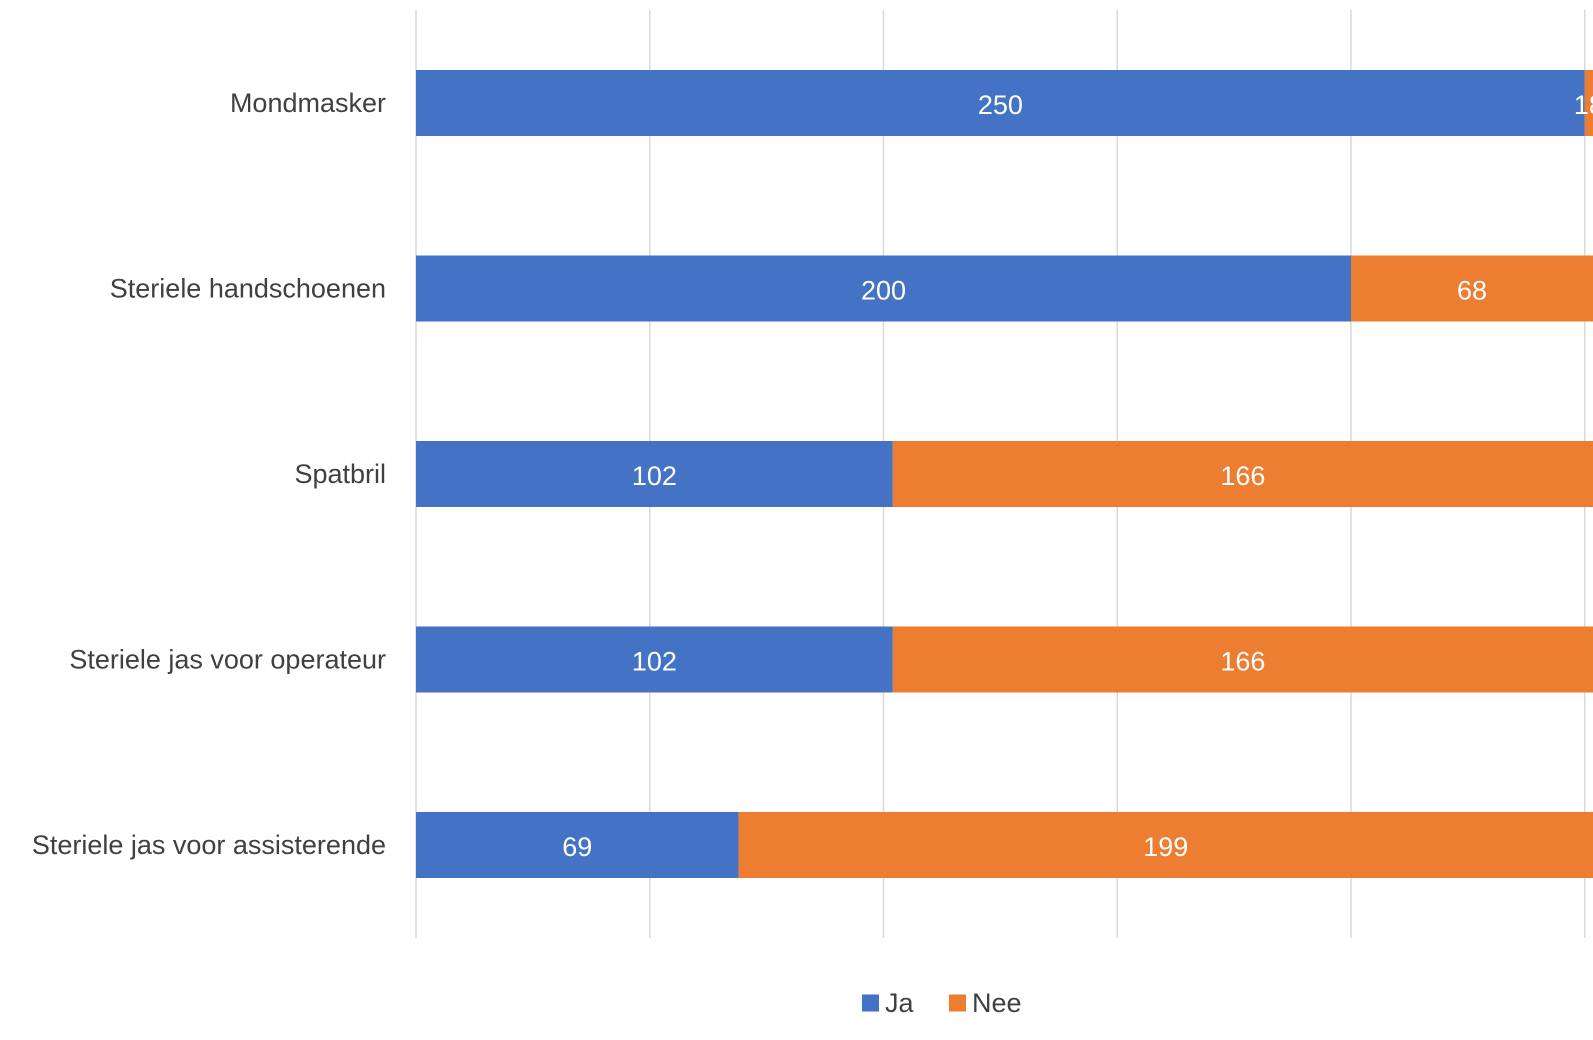 Image resolution: width=1593 pixels, height=1040 pixels. Describe the element at coordinates (900, 1003) in the screenshot. I see `legend-label-ja: Ja` at that location.